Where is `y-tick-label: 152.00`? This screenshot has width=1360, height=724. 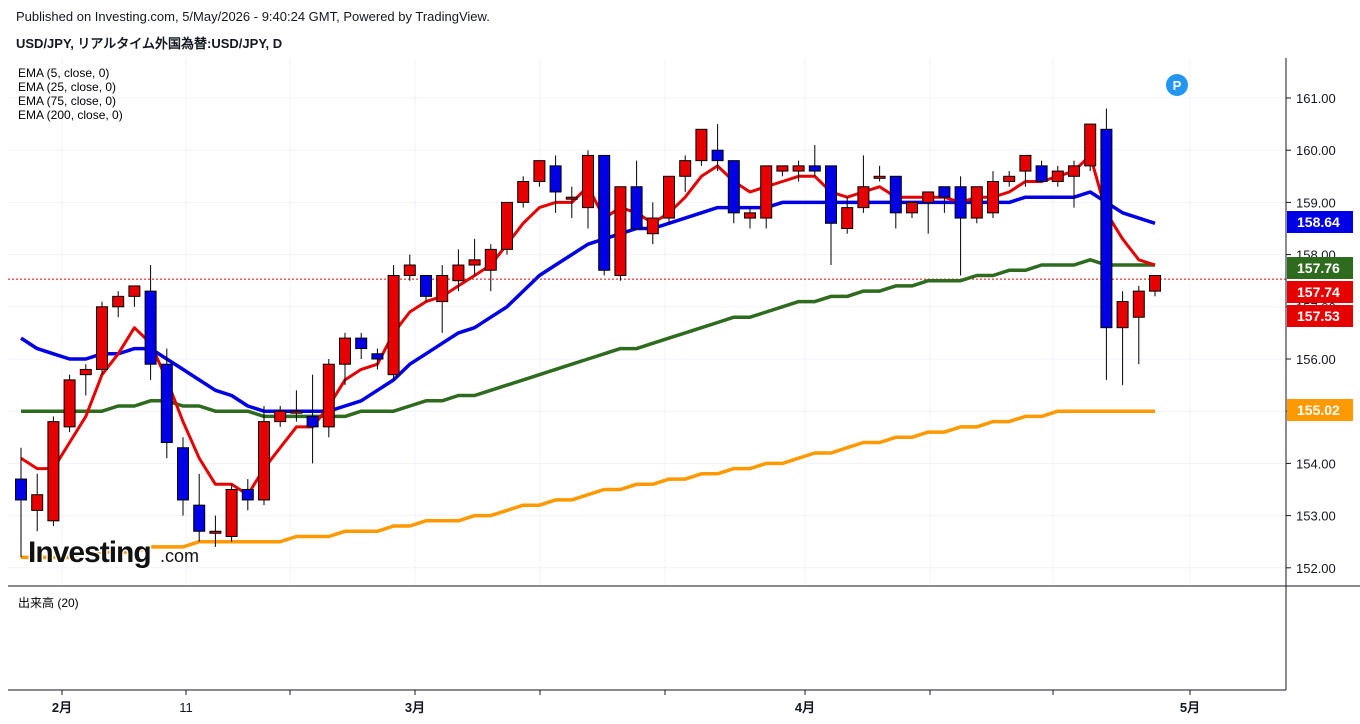
y-tick-label: 152.00 is located at coordinates (1316, 568).